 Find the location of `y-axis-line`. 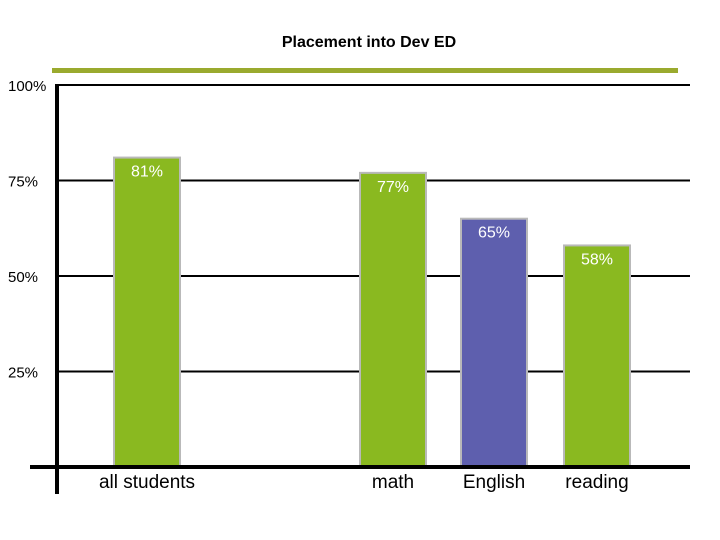

y-axis-line is located at coordinates (57, 289).